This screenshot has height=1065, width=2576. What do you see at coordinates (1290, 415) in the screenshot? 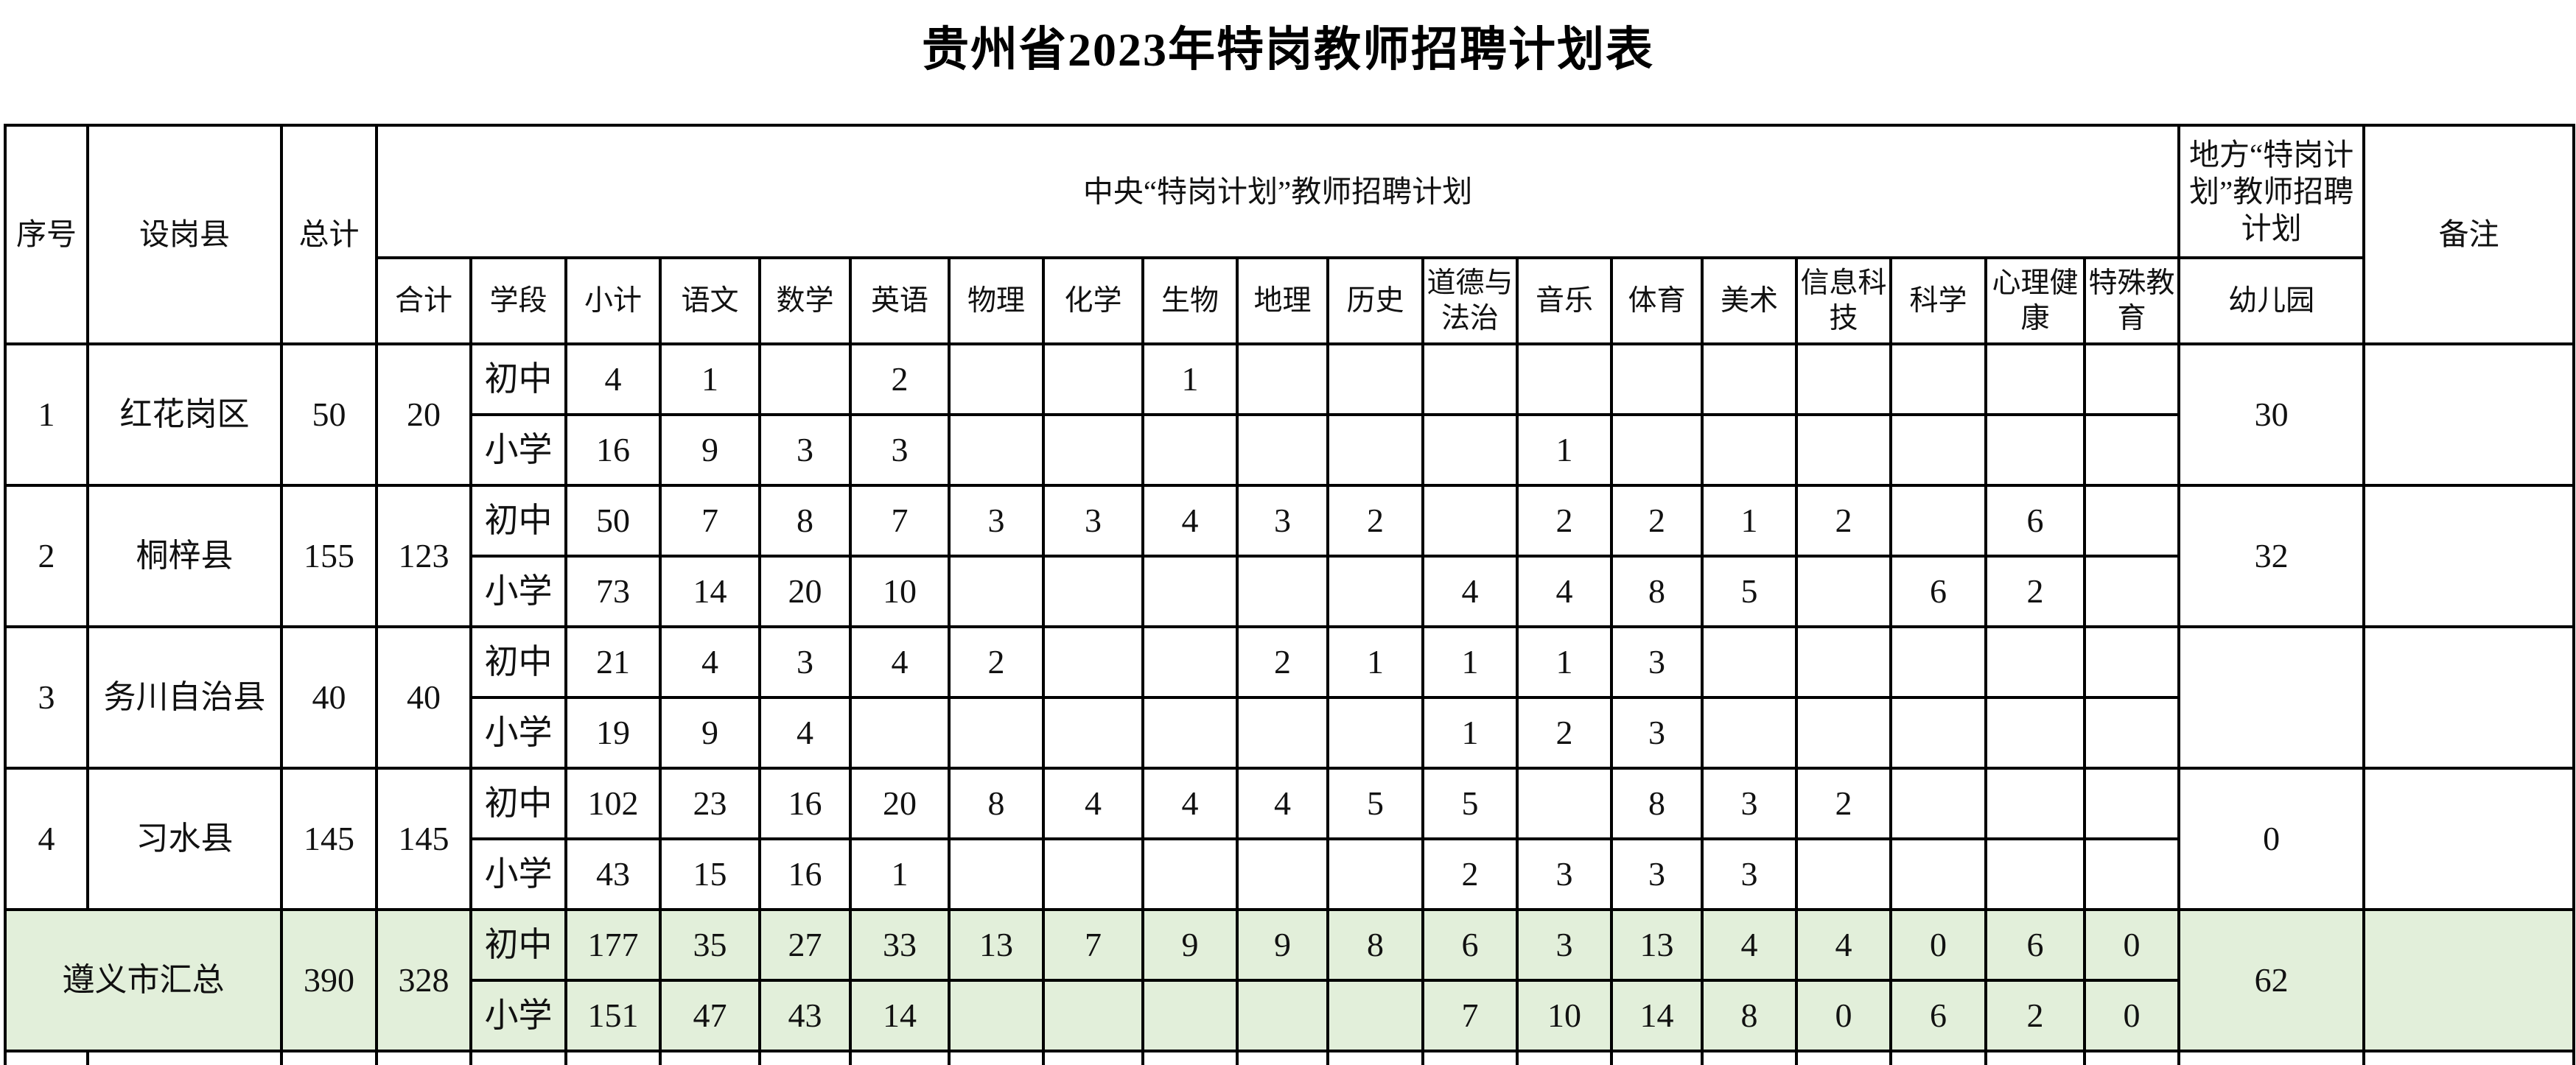
I see `county-row-junior: 1 红花岗区 50 20 初中 4 1 2 1 30` at bounding box center [1290, 415].